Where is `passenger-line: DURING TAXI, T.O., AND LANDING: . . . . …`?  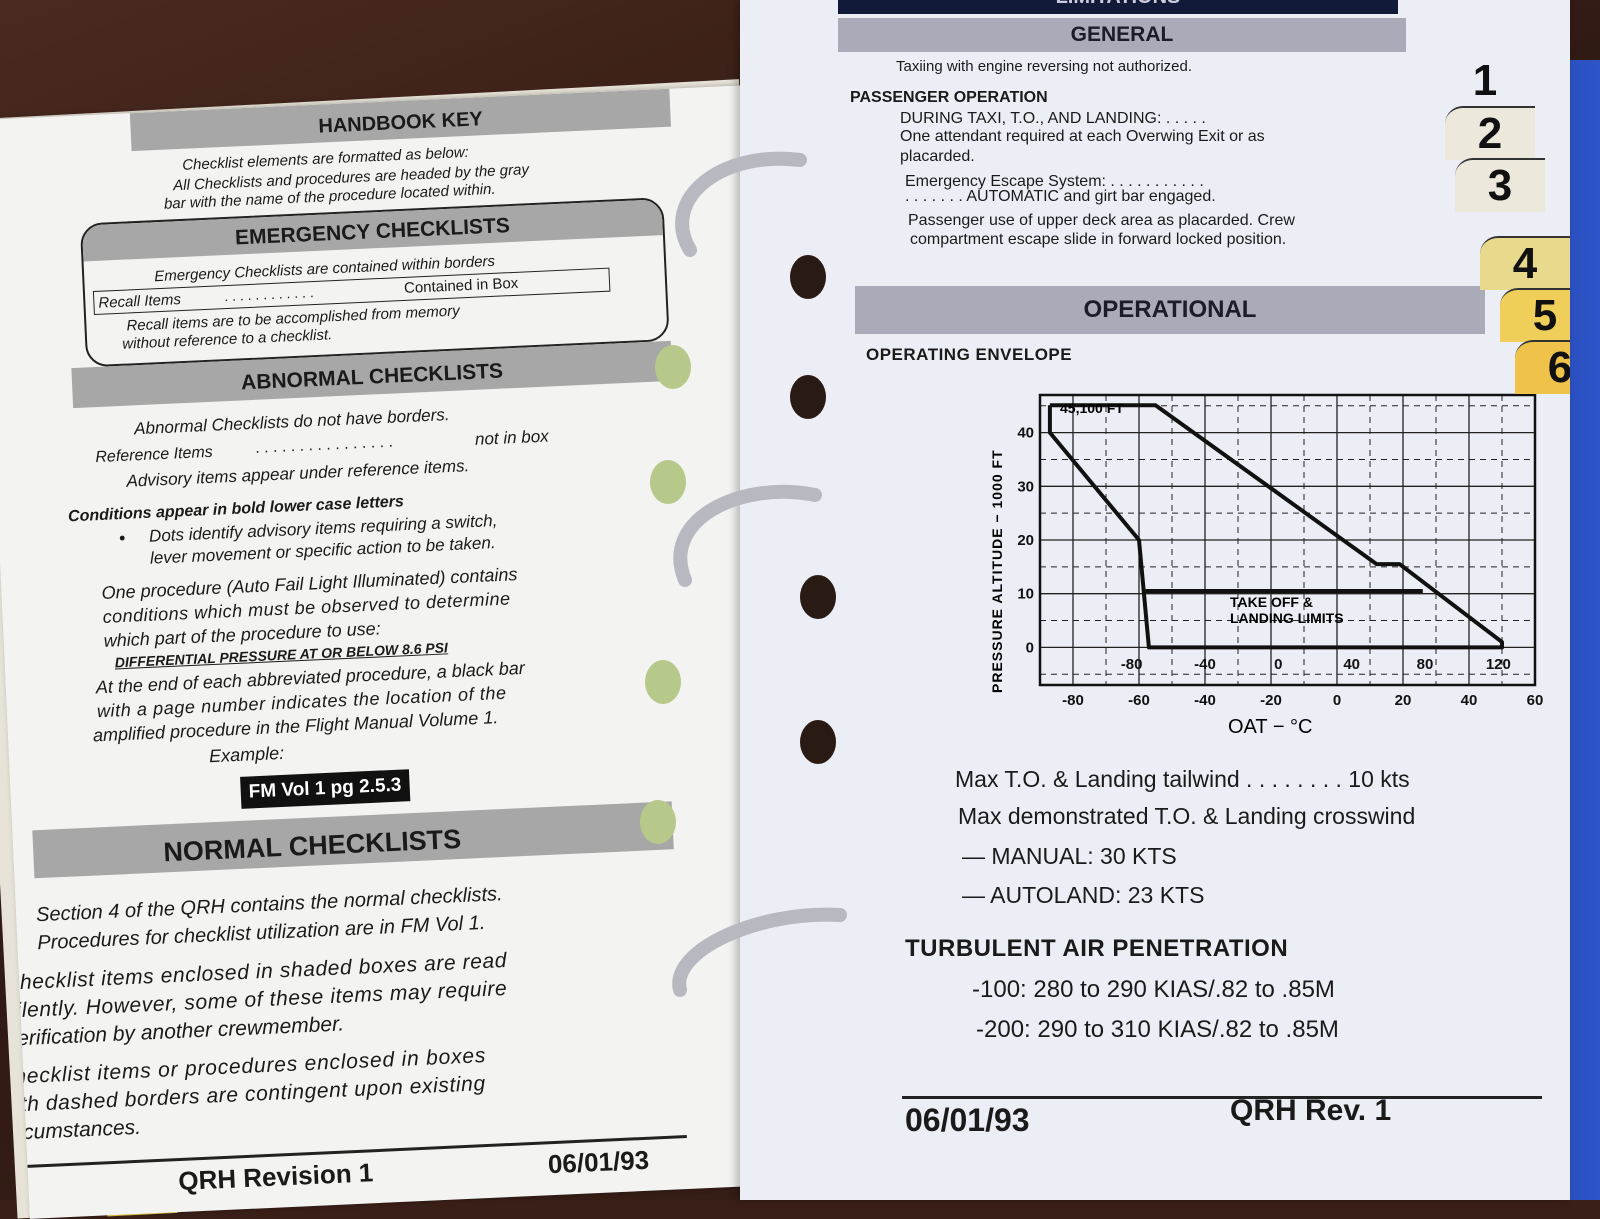
passenger-line: DURING TAXI, T.O., AND LANDING: . . . . … is located at coordinates (1053, 118).